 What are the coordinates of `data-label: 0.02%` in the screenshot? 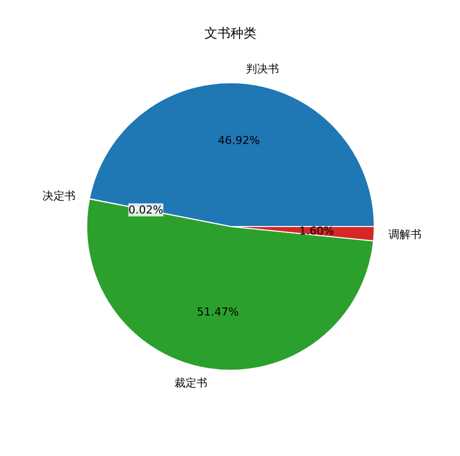 It's located at (146, 209).